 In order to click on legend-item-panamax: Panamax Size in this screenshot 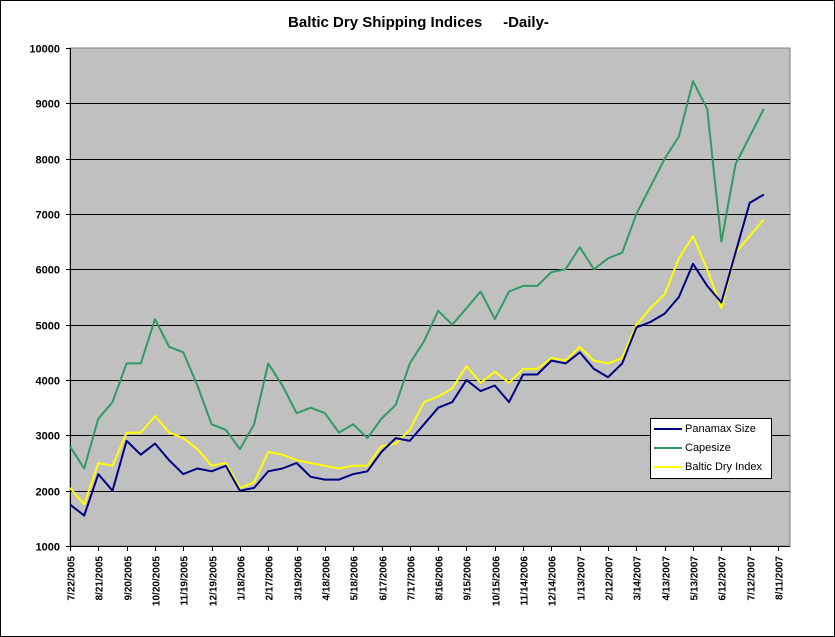, I will do `click(711, 428)`.